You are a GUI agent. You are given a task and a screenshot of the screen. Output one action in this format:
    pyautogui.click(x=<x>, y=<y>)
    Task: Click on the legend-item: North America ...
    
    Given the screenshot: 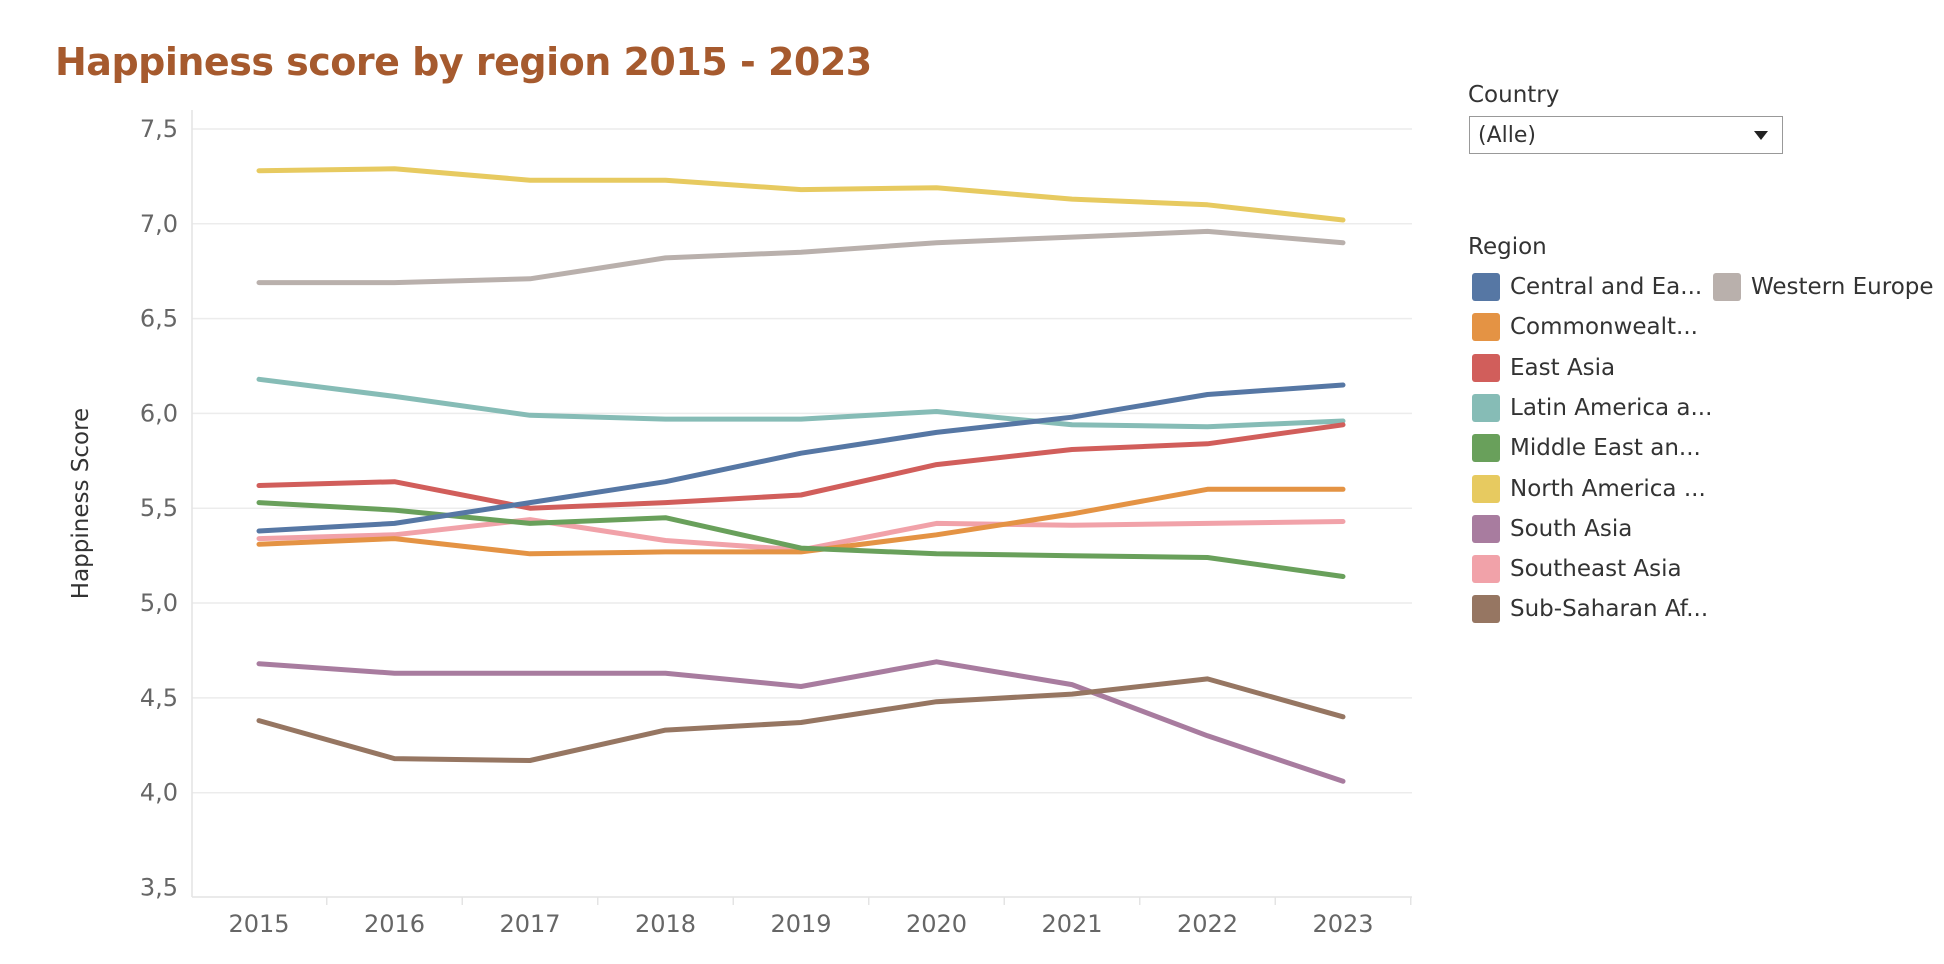 What is the action you would take?
    pyautogui.click(x=1589, y=489)
    